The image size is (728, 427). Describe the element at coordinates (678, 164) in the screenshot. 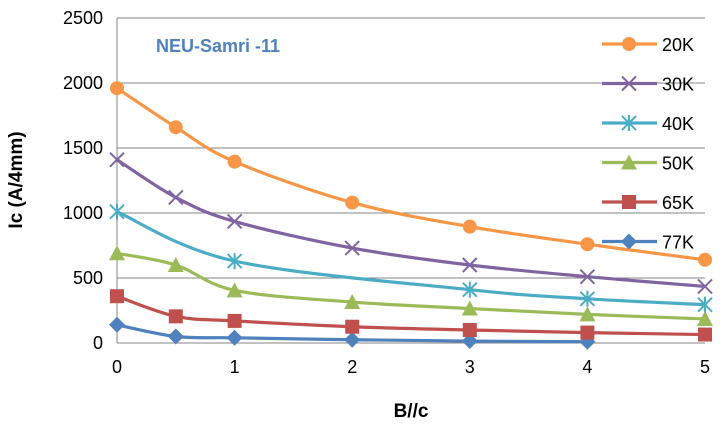

I see `legend-label: 50K` at that location.